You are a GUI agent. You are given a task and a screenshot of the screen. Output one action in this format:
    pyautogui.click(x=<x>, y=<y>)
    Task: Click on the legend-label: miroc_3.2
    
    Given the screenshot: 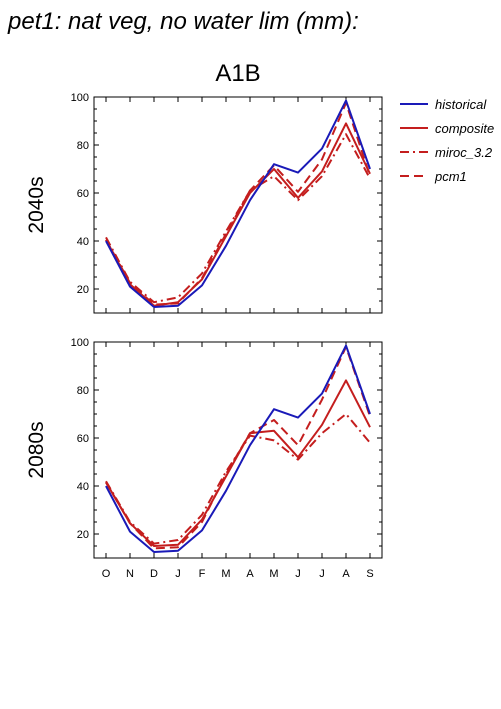 What is the action you would take?
    pyautogui.click(x=464, y=152)
    